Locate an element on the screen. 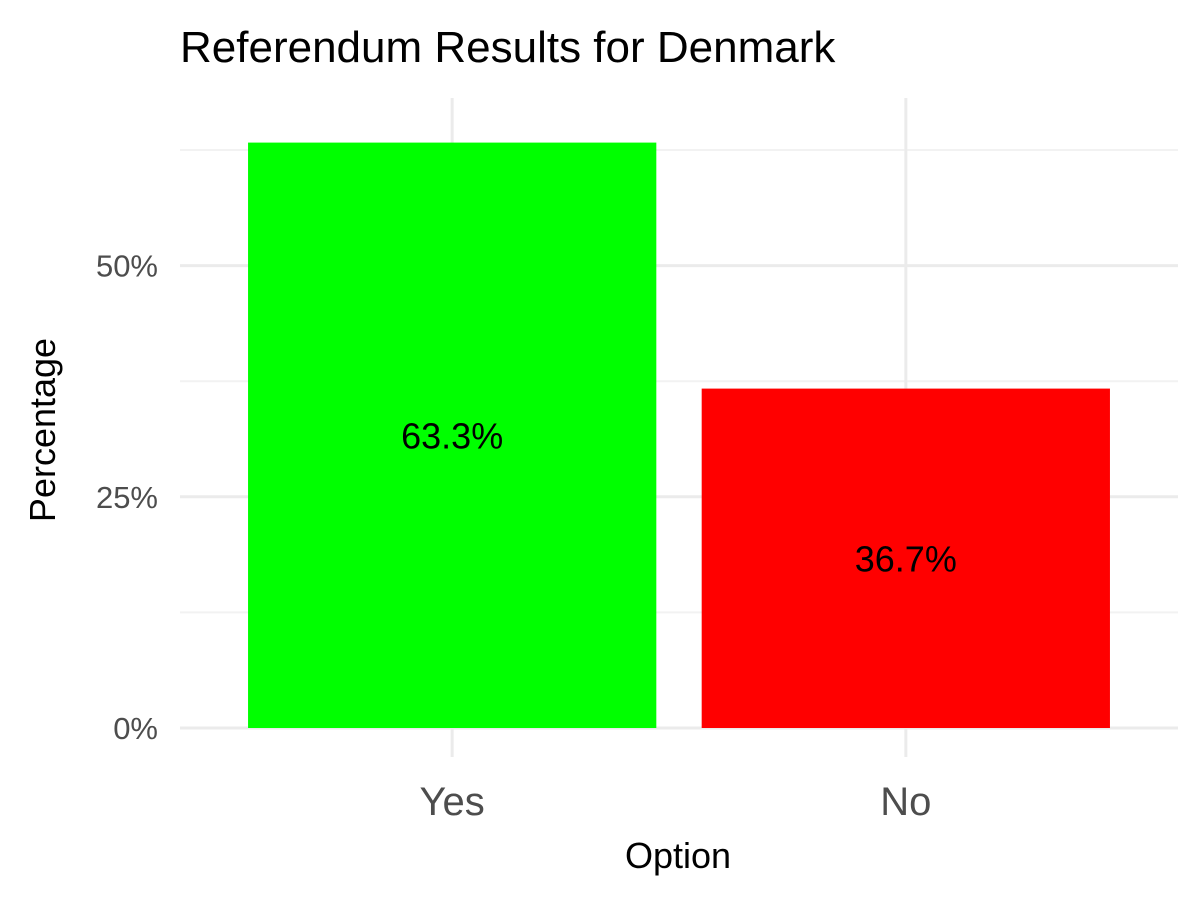 This screenshot has height=905, width=1200. bar-value-label: 63.3% is located at coordinates (452, 435).